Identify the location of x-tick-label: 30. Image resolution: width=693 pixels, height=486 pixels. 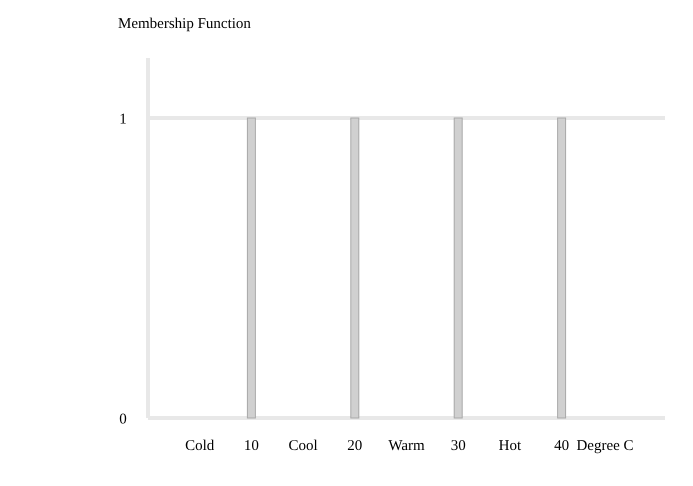
(458, 446).